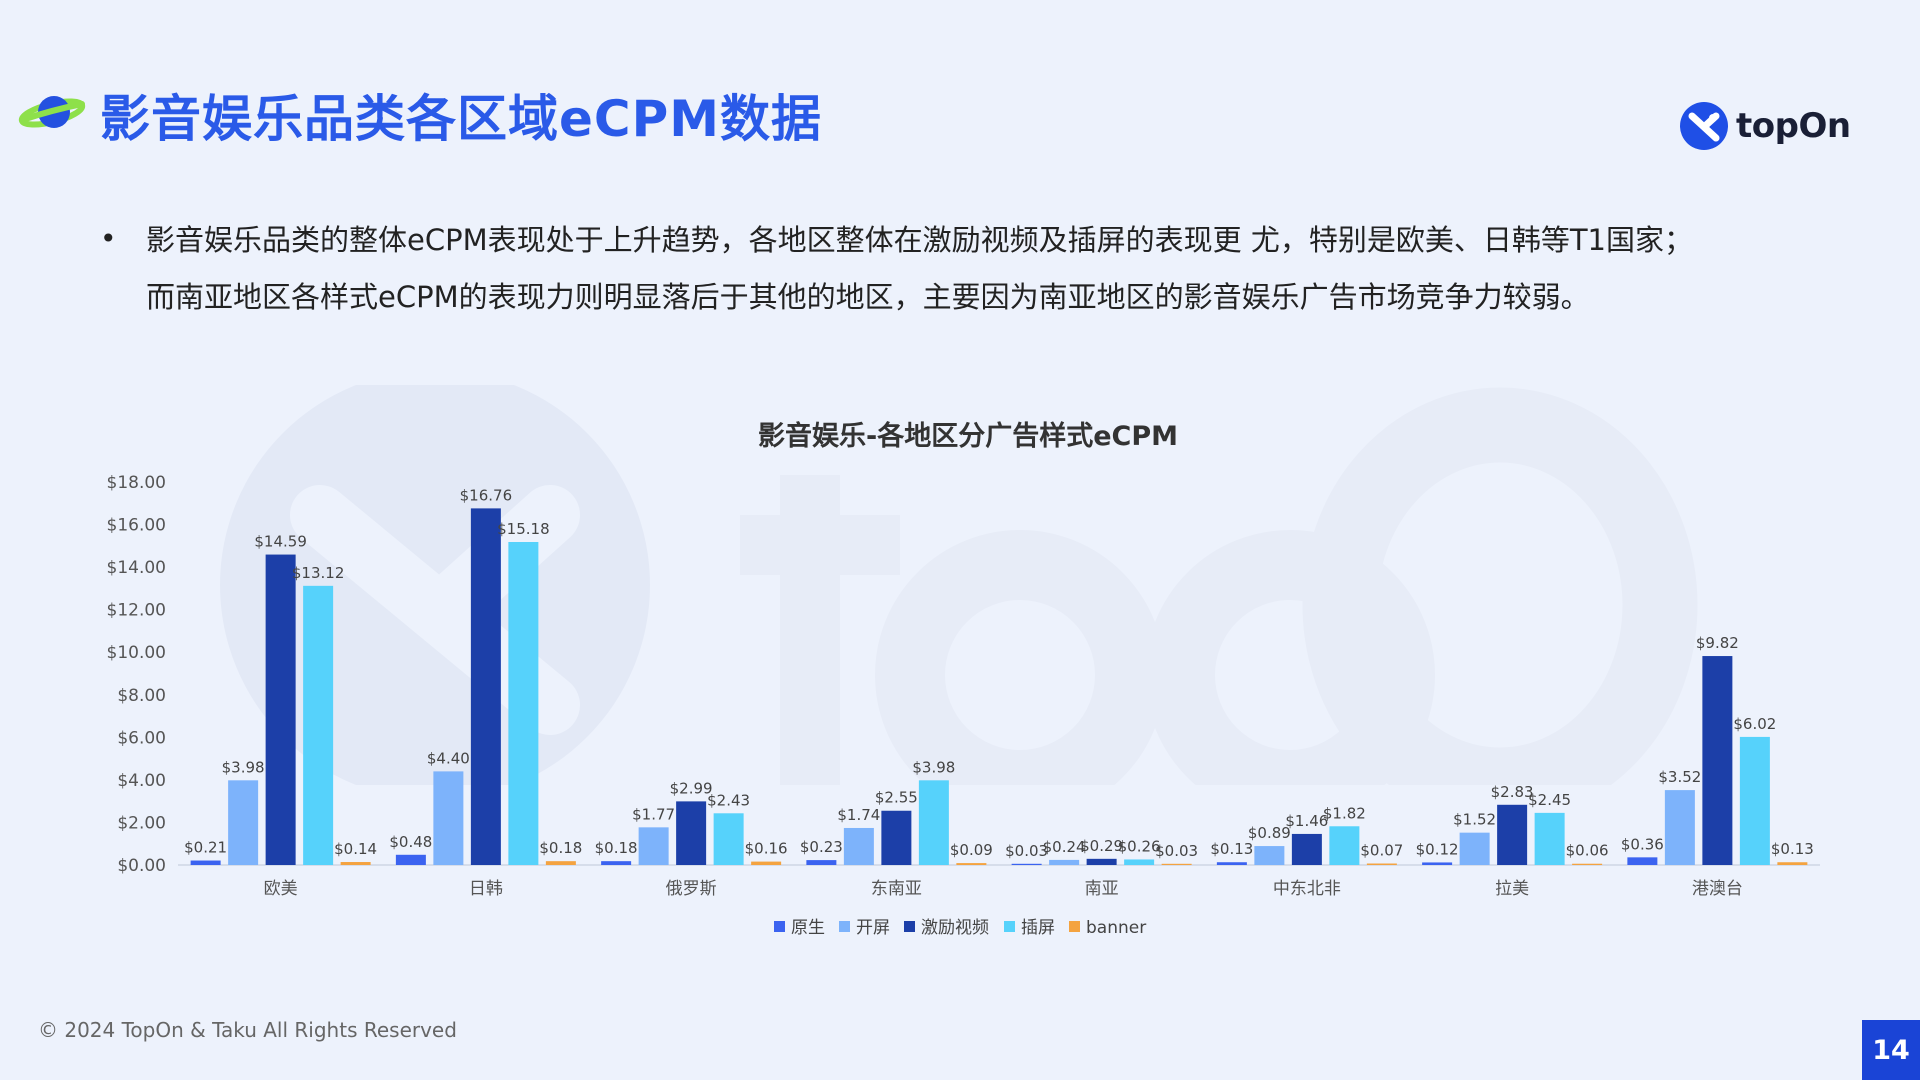  I want to click on y-tick-label: $10.00, so click(136, 653).